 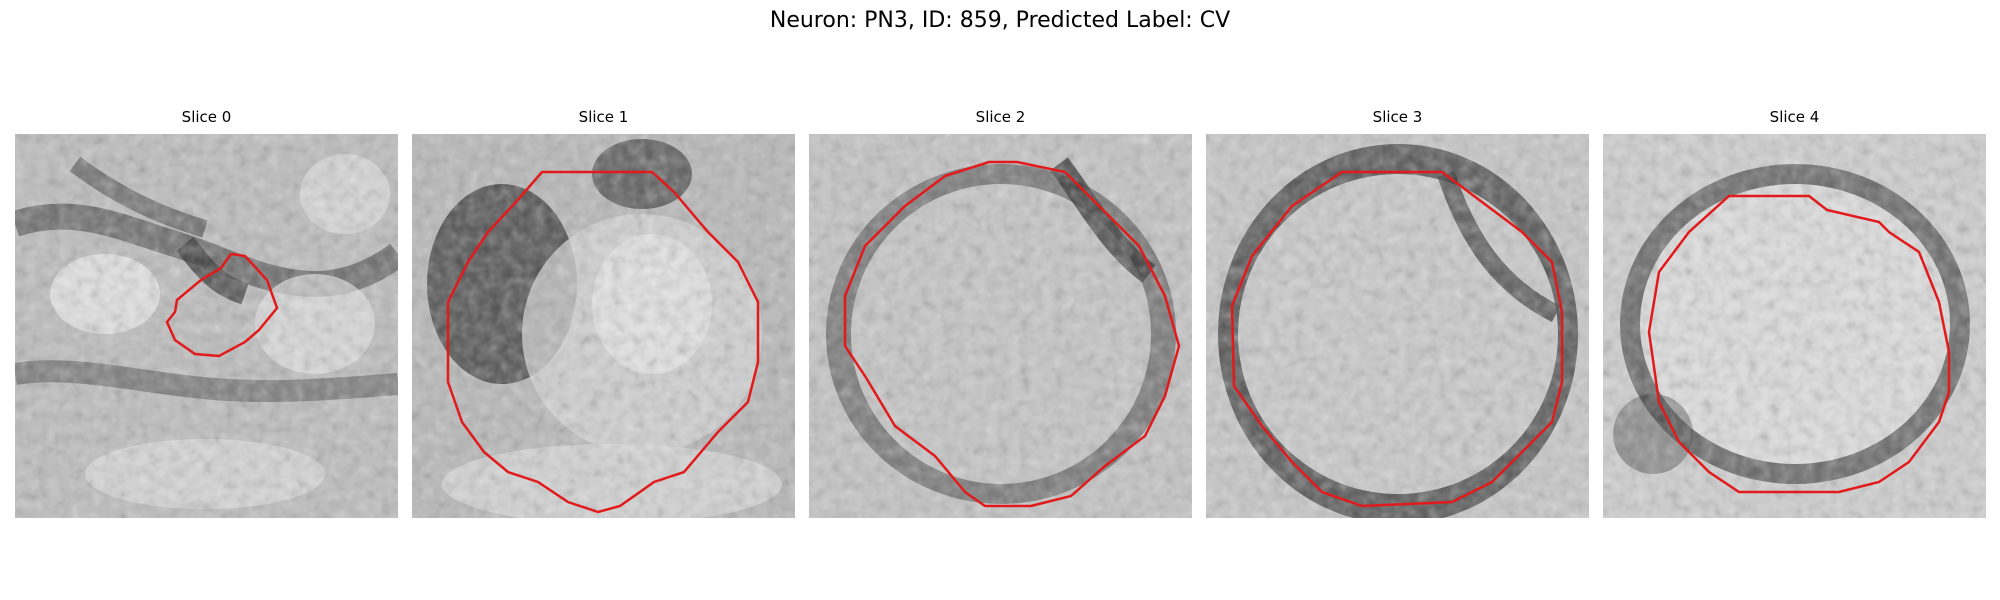 What do you see at coordinates (1000, 117) in the screenshot?
I see `slice-title-2: Slice 2` at bounding box center [1000, 117].